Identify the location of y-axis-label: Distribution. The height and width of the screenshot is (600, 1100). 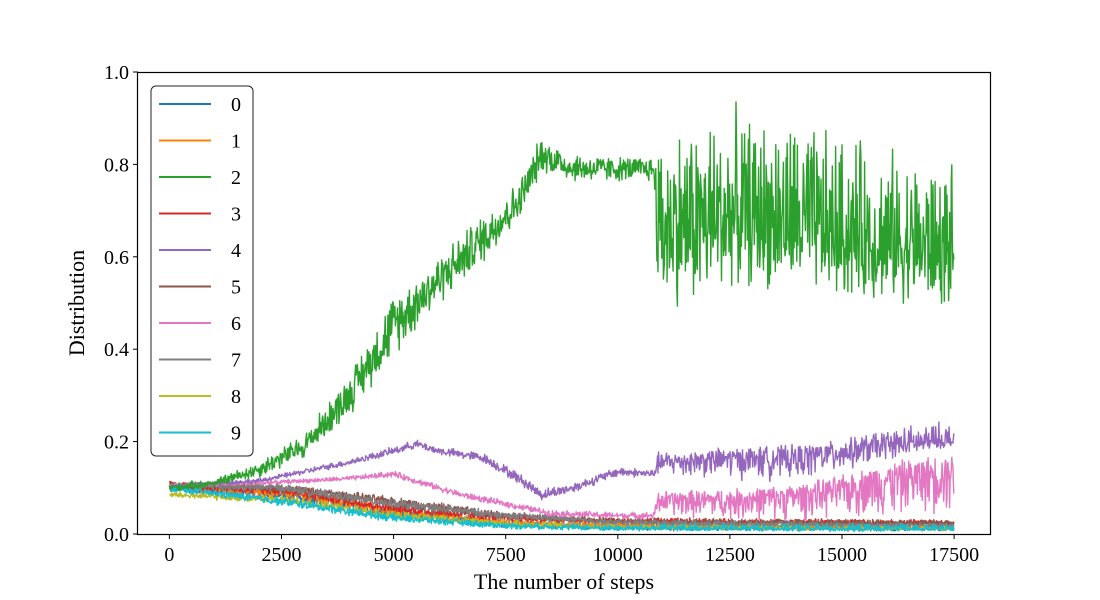
(76, 303).